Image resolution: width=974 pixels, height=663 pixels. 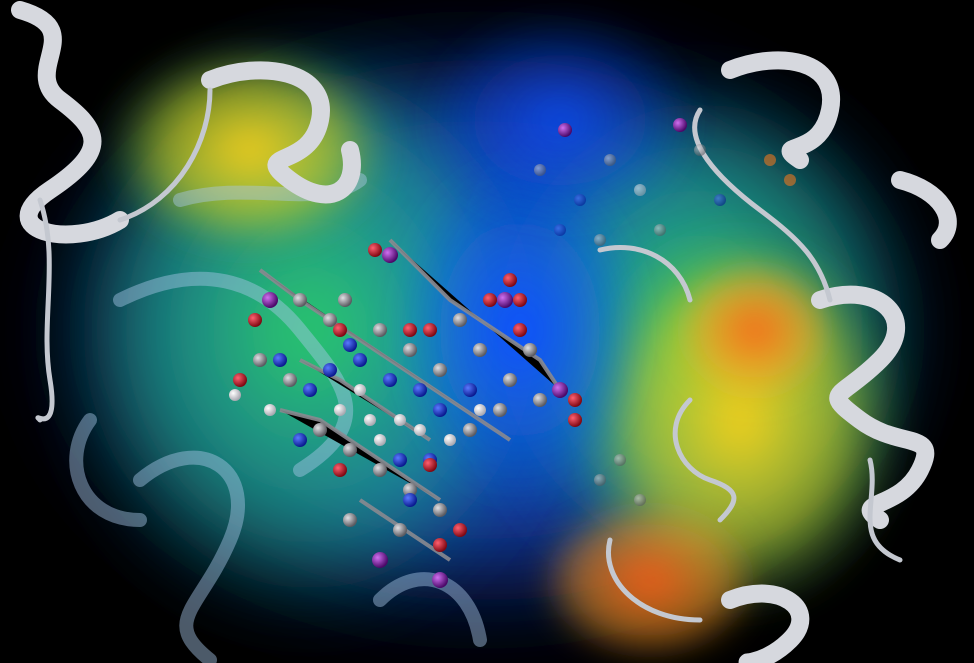 I want to click on hydrogen-atoms, so click(x=357, y=415).